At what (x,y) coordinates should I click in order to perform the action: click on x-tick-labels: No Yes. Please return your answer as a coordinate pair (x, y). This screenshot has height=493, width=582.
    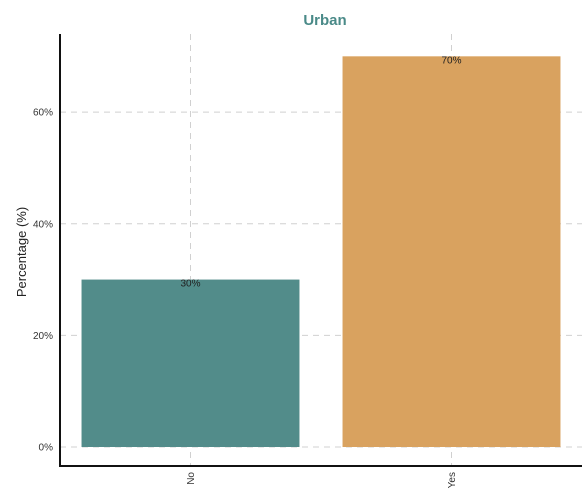
    Looking at the image, I should click on (322, 480).